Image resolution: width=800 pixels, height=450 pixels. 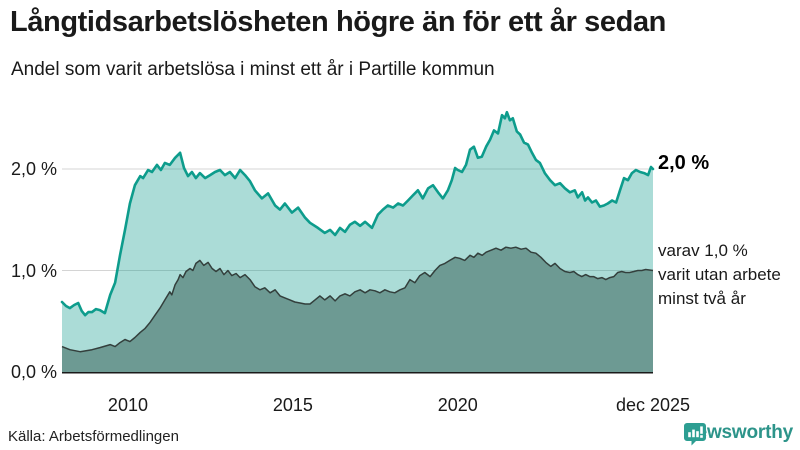 What do you see at coordinates (33, 270) in the screenshot?
I see `y-tick-label-1: 1,0 %` at bounding box center [33, 270].